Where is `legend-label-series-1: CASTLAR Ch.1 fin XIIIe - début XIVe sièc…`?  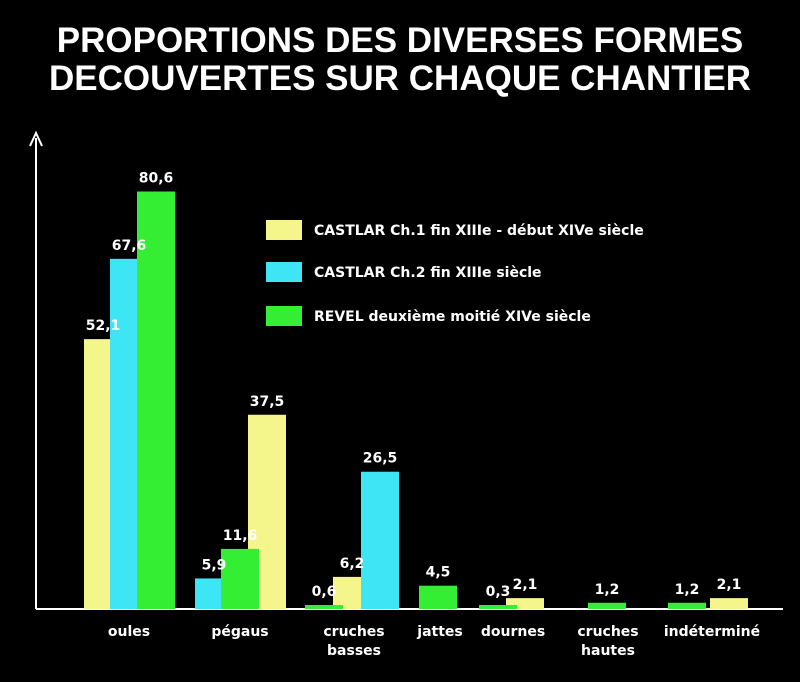 legend-label-series-1: CASTLAR Ch.1 fin XIIIe - début XIVe sièc… is located at coordinates (479, 231).